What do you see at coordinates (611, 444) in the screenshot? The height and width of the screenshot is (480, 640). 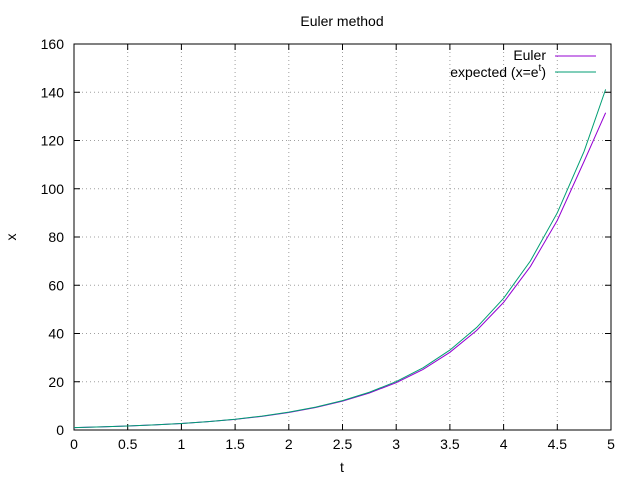 I see `x-tick-label: 5` at bounding box center [611, 444].